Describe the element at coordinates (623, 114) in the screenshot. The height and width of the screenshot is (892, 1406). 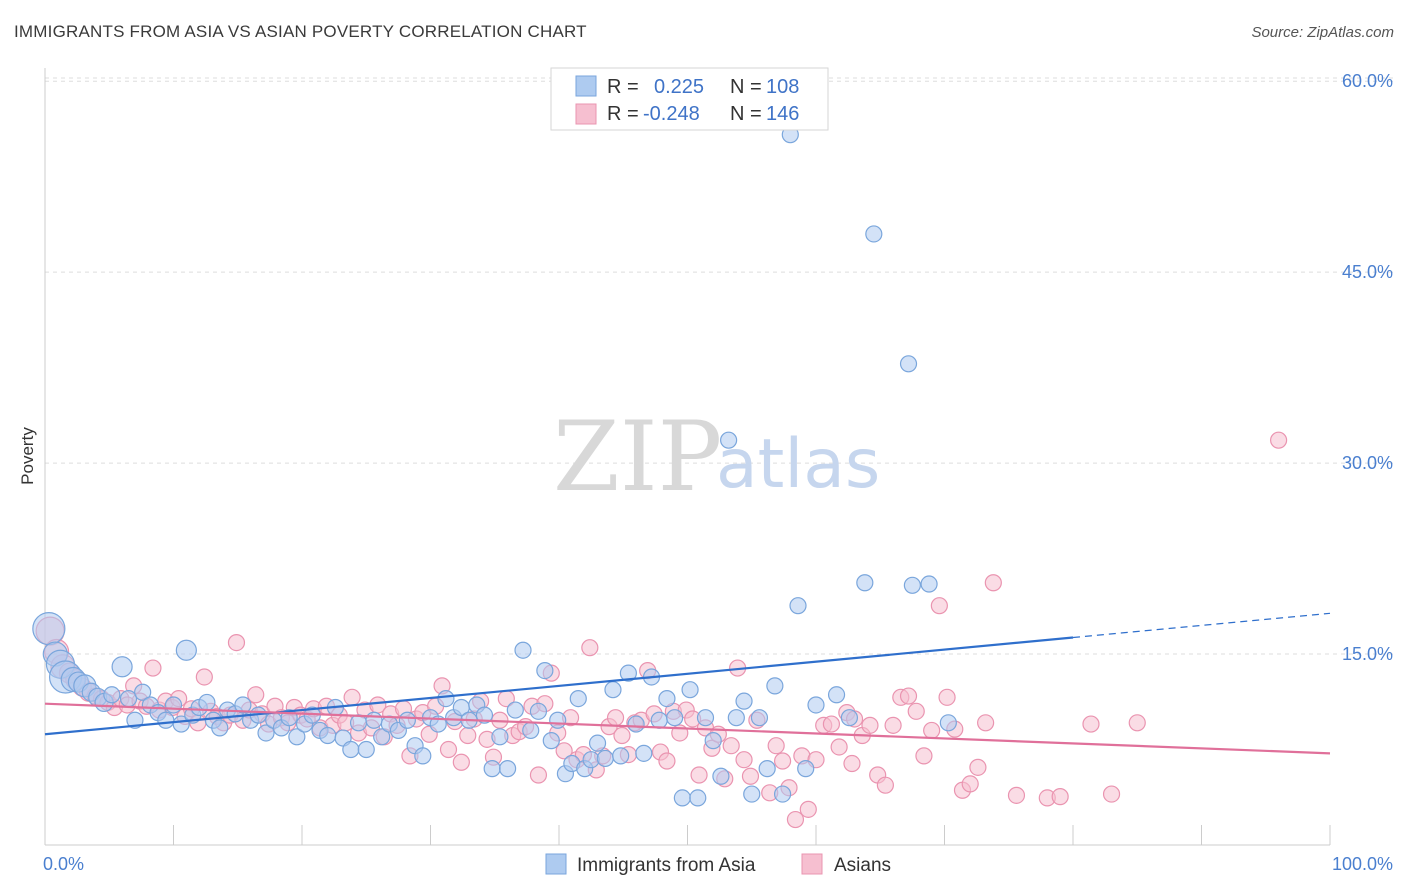
I see `legend-r-label: R =` at that location.